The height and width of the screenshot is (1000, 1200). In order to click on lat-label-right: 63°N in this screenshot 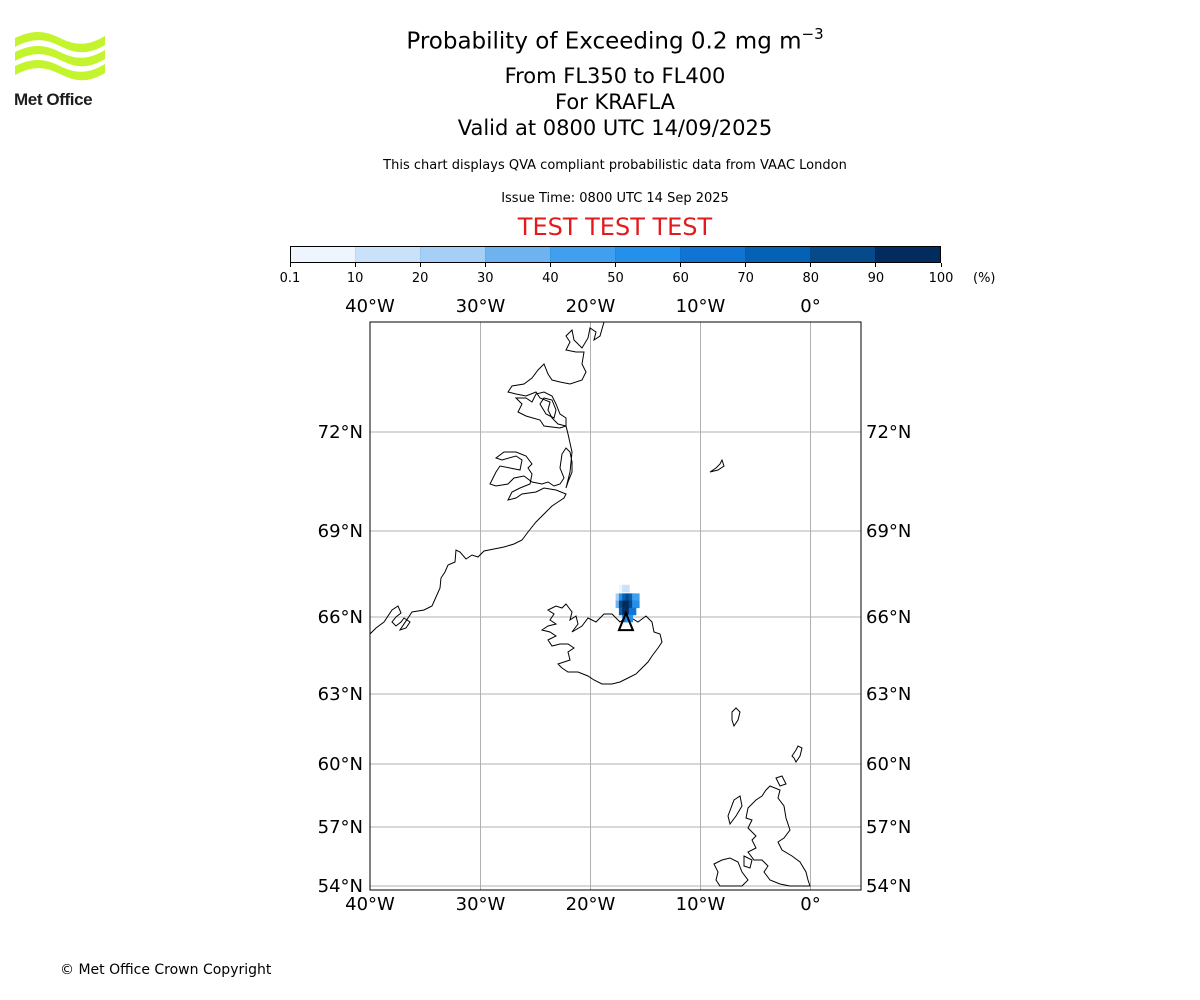, I will do `click(888, 694)`.